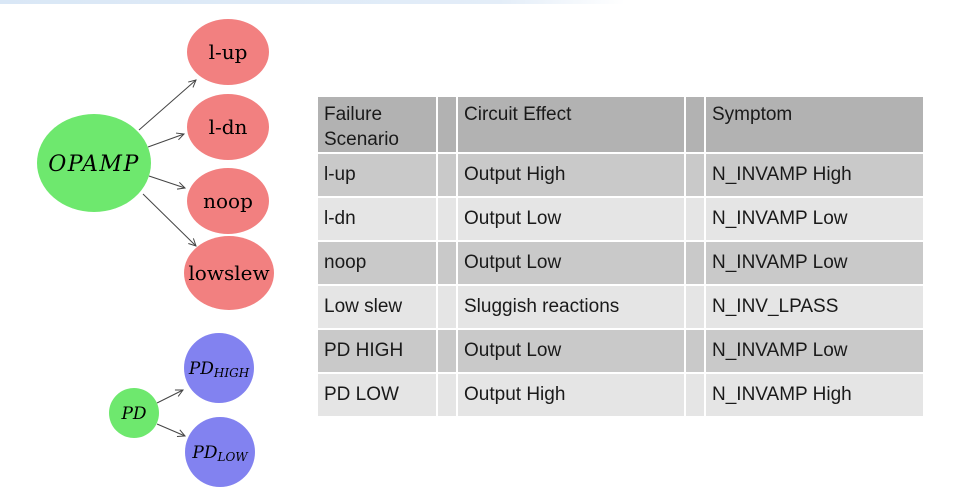 The image size is (964, 492). Describe the element at coordinates (169, 397) in the screenshot. I see `arrow-pd-high` at that location.